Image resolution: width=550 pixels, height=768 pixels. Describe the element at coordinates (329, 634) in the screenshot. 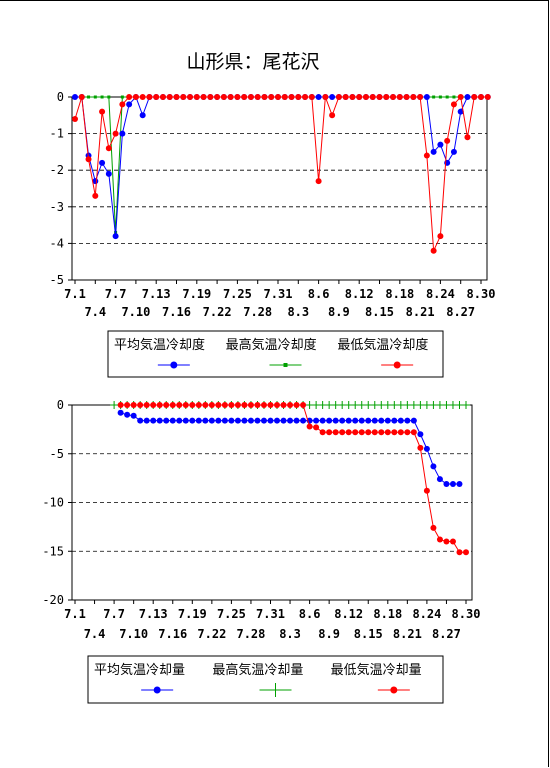

I see `x-tick-label: 8.9` at that location.